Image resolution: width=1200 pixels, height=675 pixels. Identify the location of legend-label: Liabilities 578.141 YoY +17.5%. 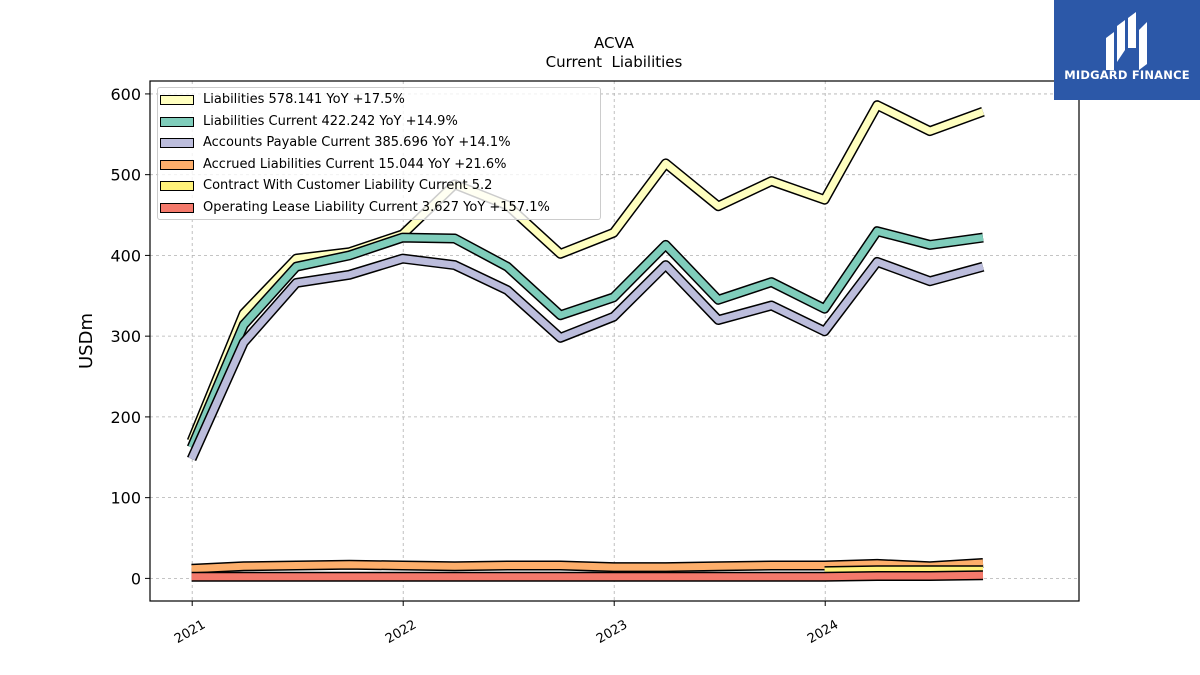
(304, 99).